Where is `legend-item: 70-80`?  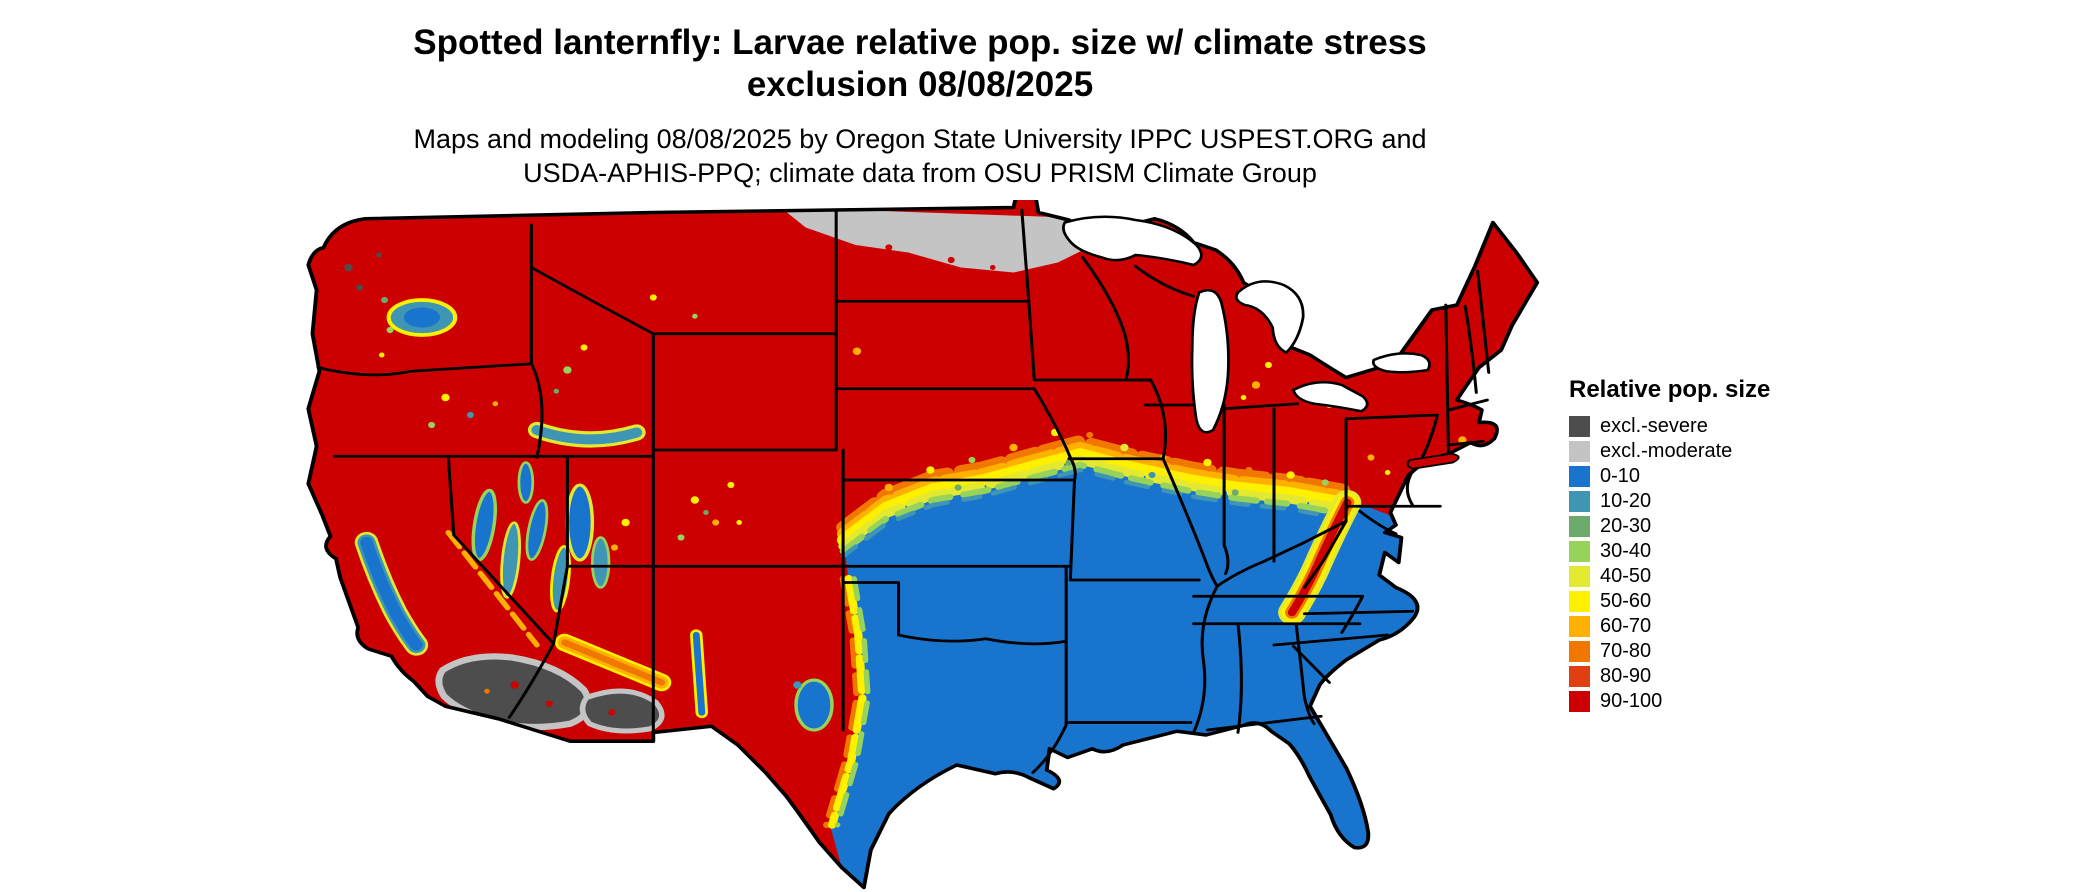
legend-item: 70-80 is located at coordinates (1719, 651).